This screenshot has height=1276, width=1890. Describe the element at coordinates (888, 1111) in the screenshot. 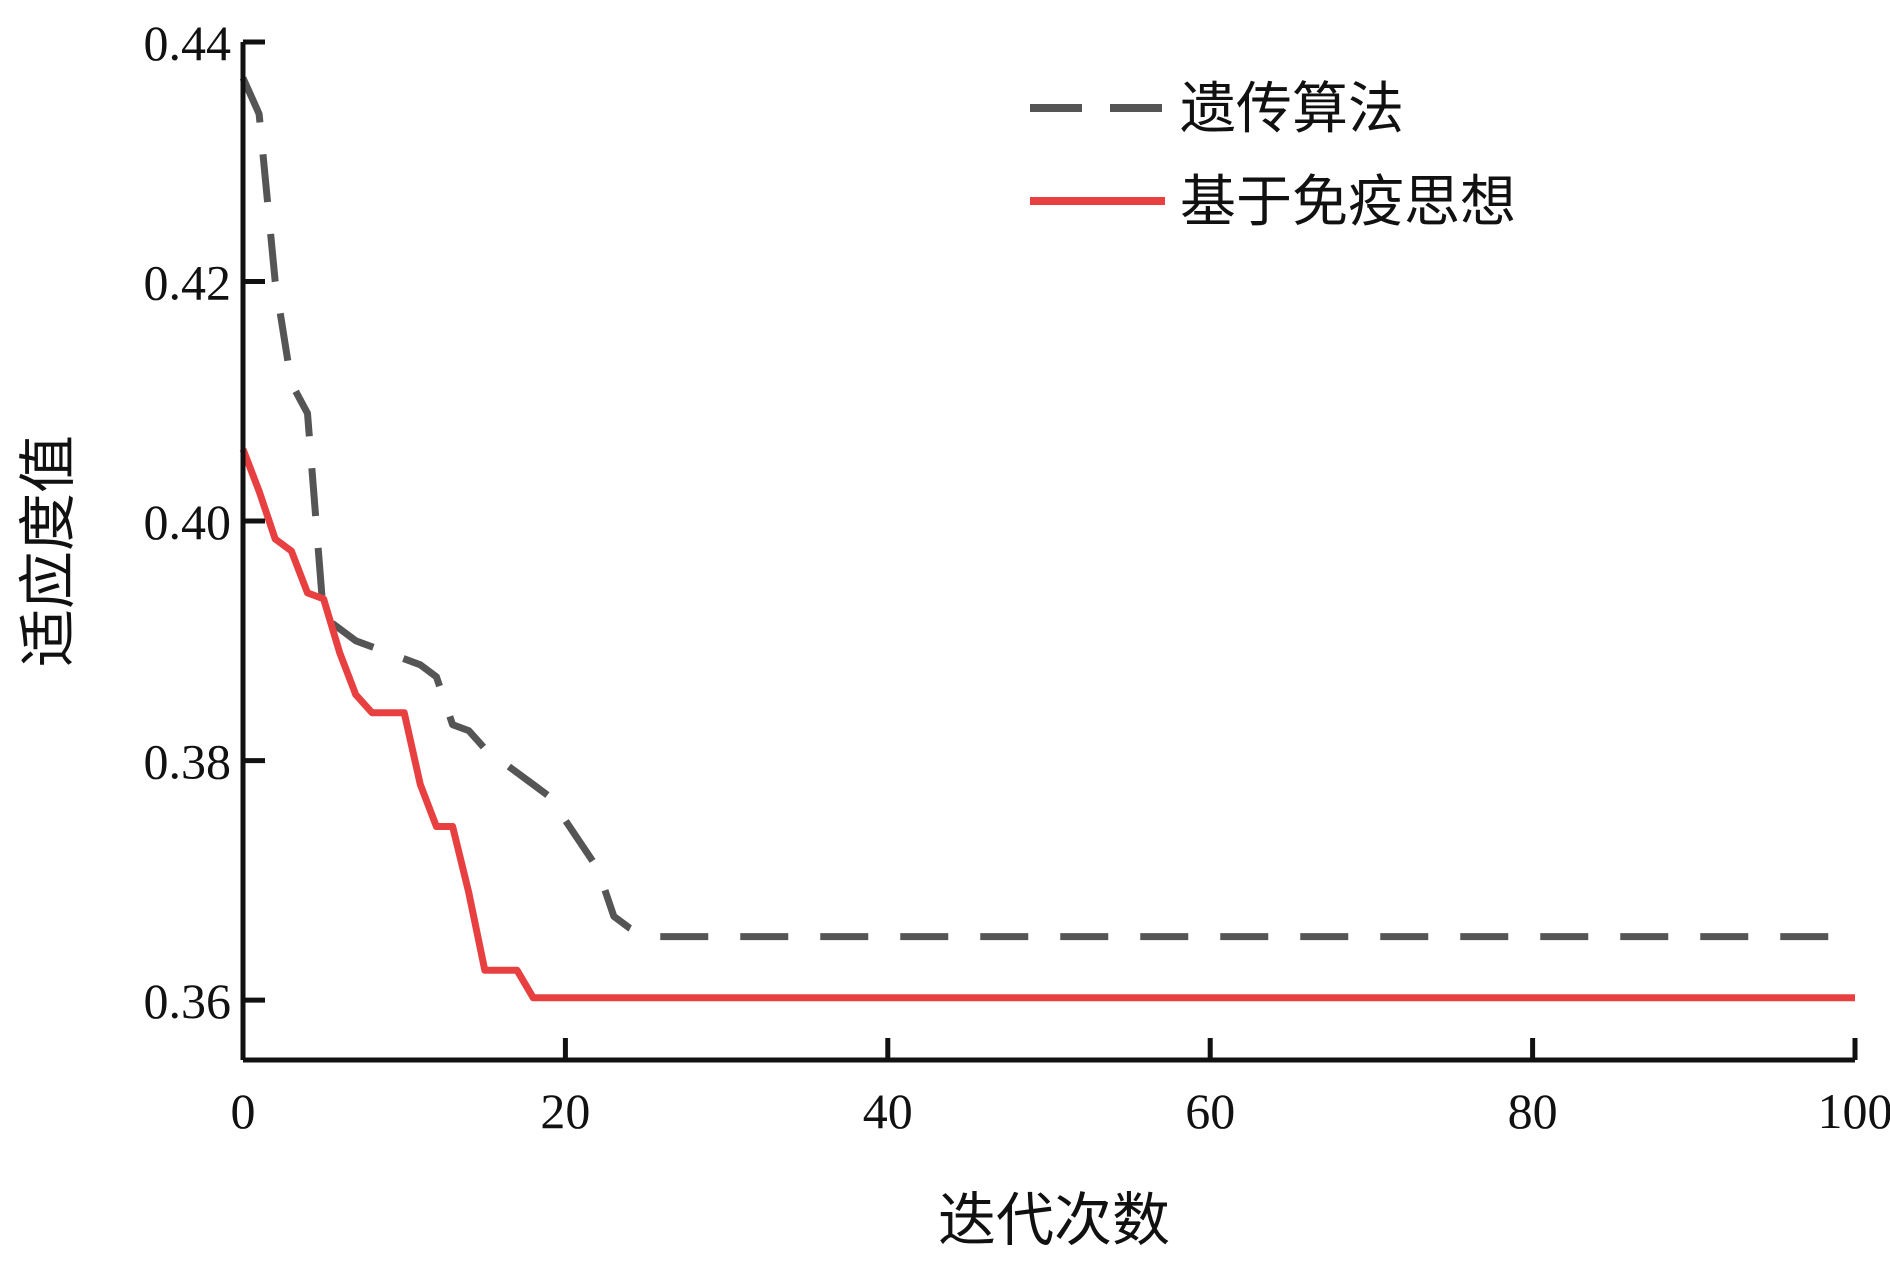

I see `x-tick-label: 40` at that location.